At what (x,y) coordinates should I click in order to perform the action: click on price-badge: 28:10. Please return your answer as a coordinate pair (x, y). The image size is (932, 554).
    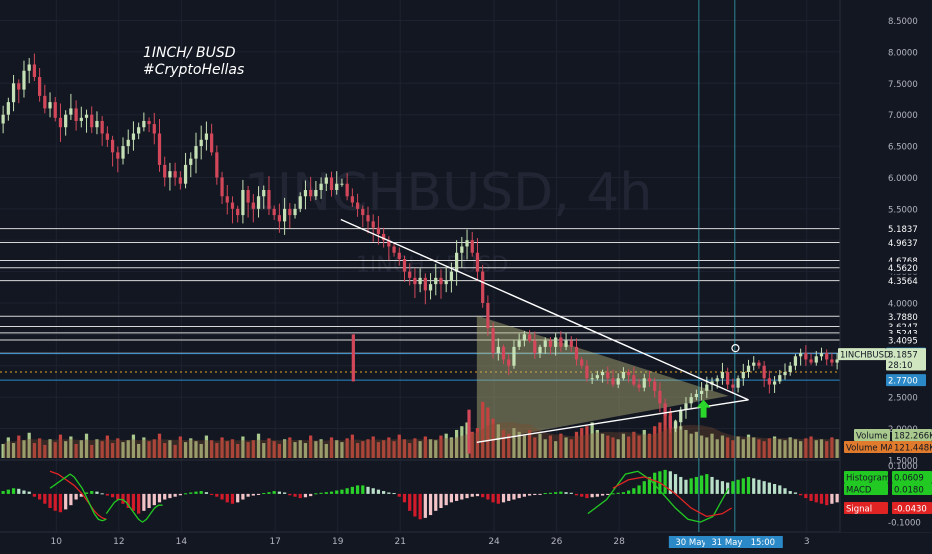
    Looking at the image, I should click on (900, 366).